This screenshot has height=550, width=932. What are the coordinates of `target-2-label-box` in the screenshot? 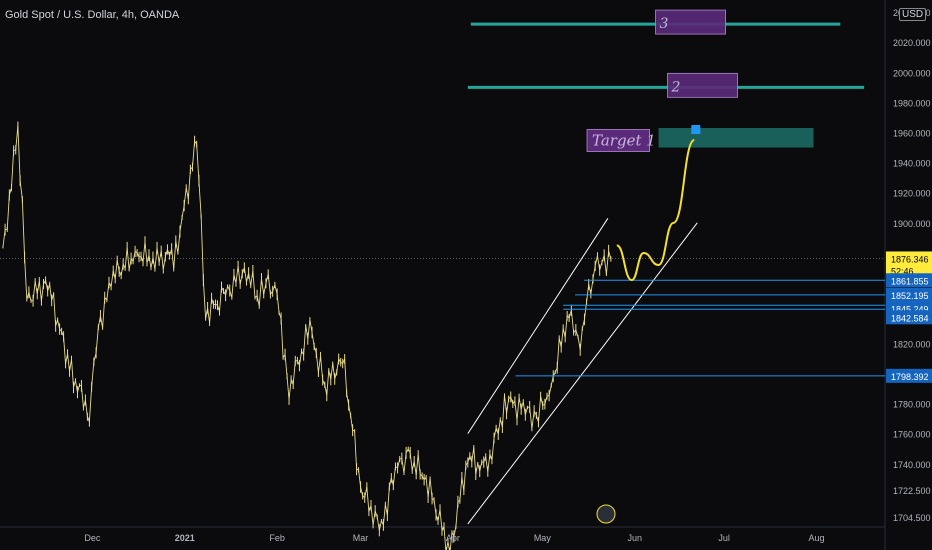 It's located at (702, 85).